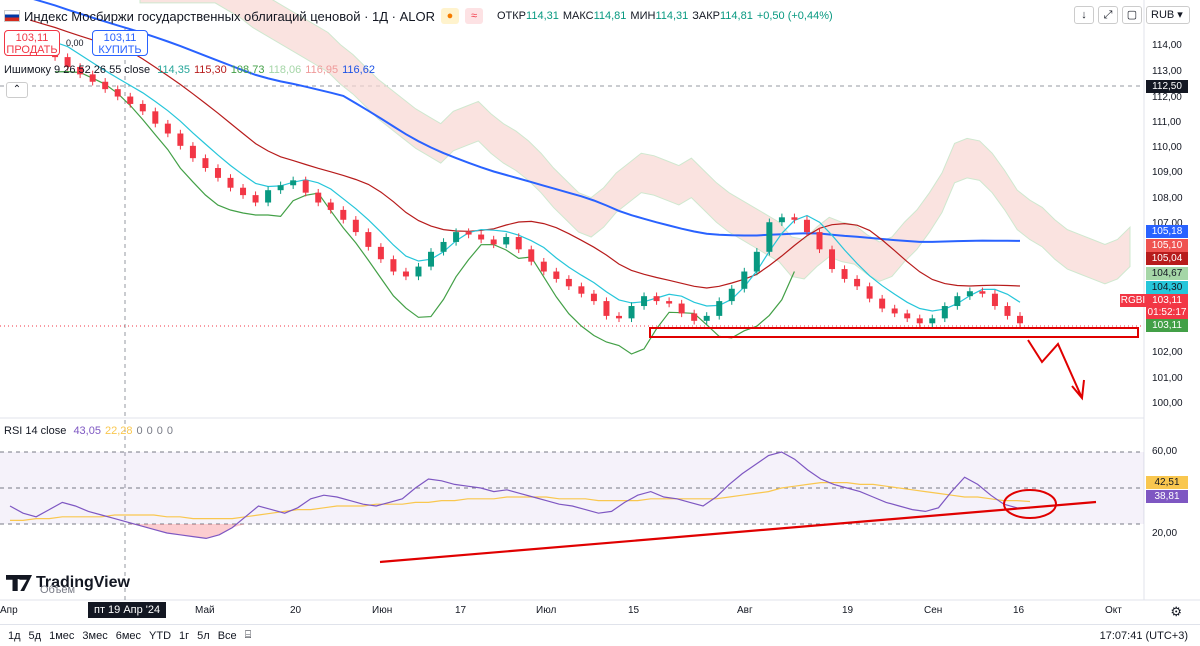  I want to click on price-label: 103,11, so click(1167, 300).